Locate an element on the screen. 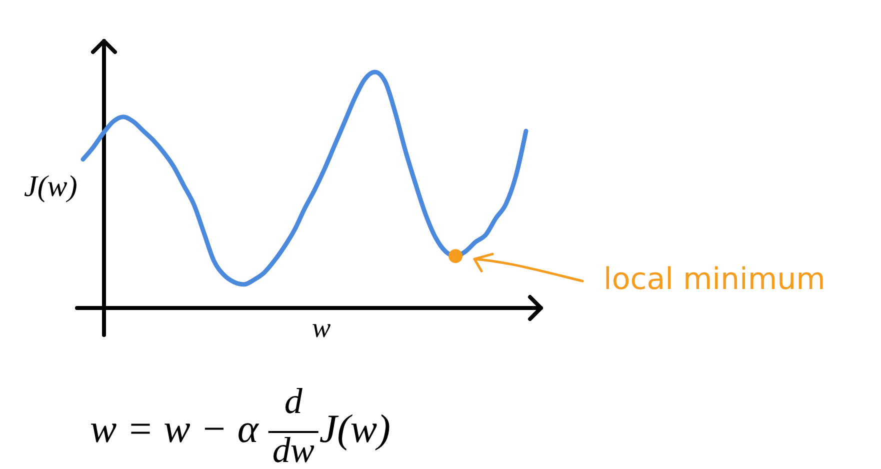 The height and width of the screenshot is (469, 881). y-axis-title: J(w) is located at coordinates (51, 186).